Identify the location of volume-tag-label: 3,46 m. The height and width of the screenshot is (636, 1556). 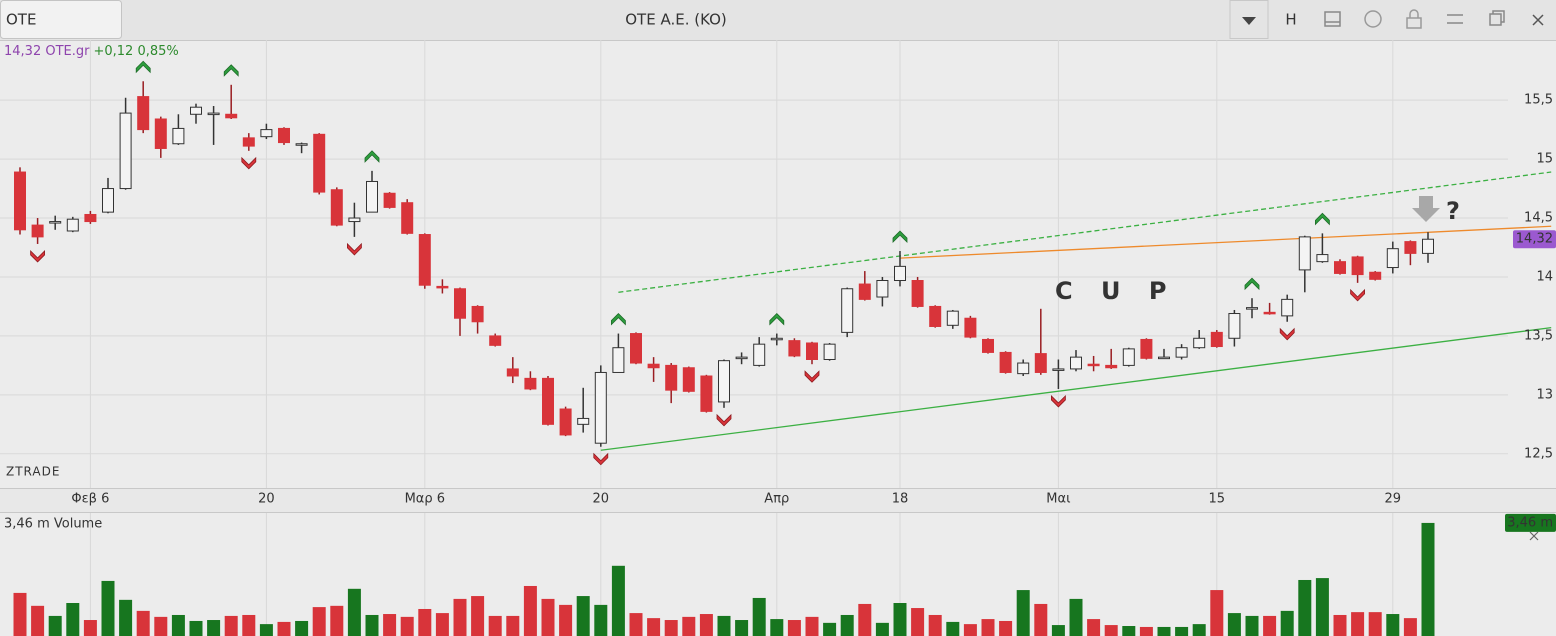
(1530, 522).